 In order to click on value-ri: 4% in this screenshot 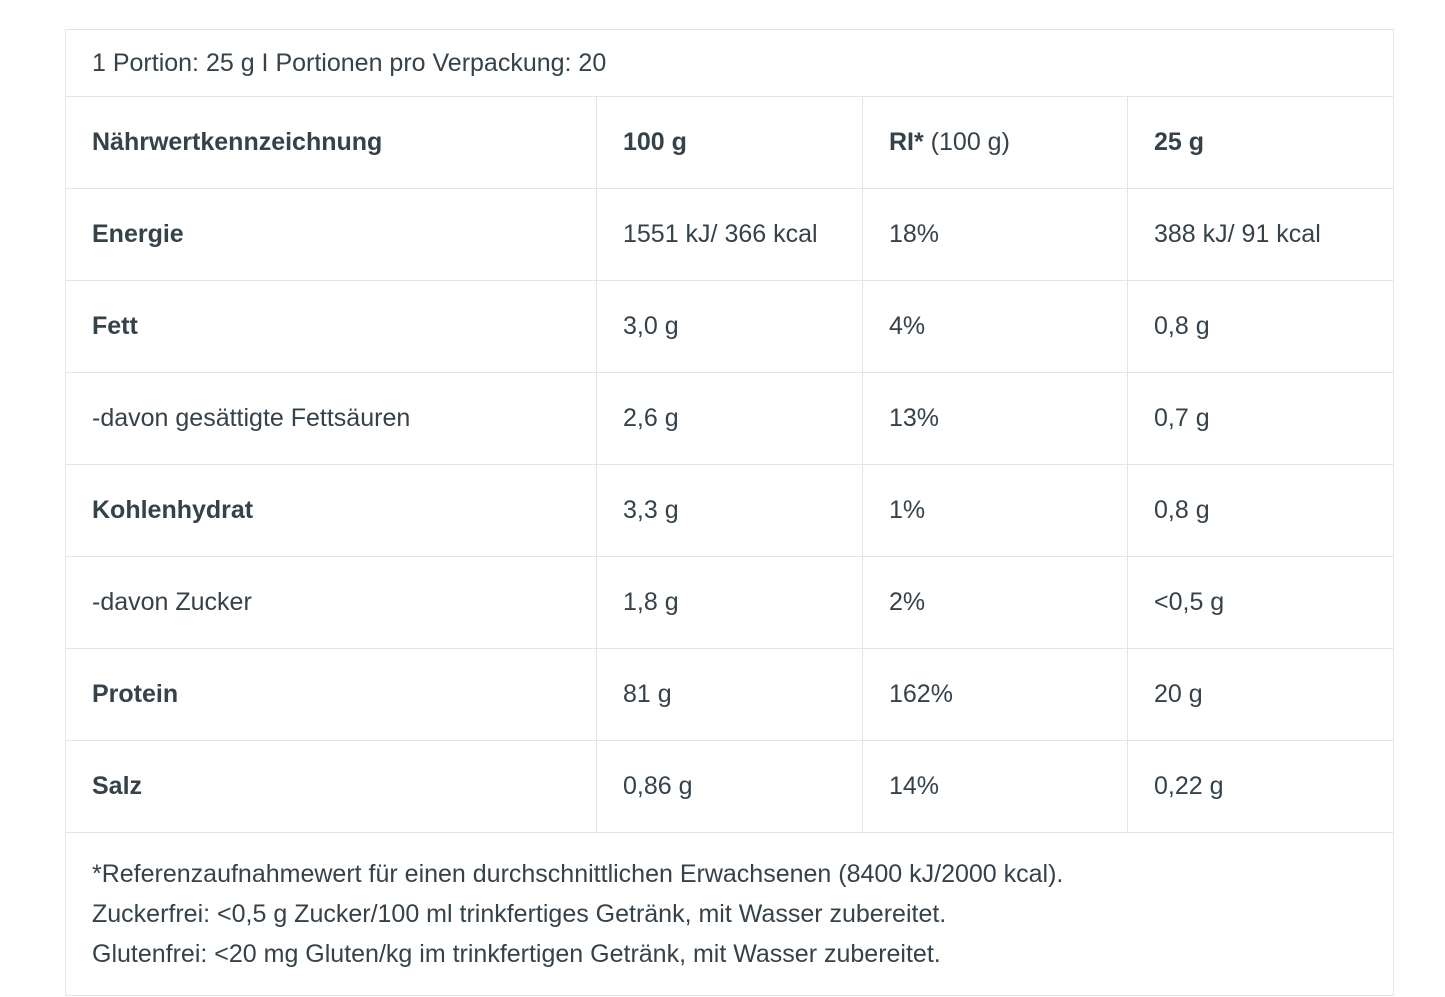, I will do `click(995, 326)`.